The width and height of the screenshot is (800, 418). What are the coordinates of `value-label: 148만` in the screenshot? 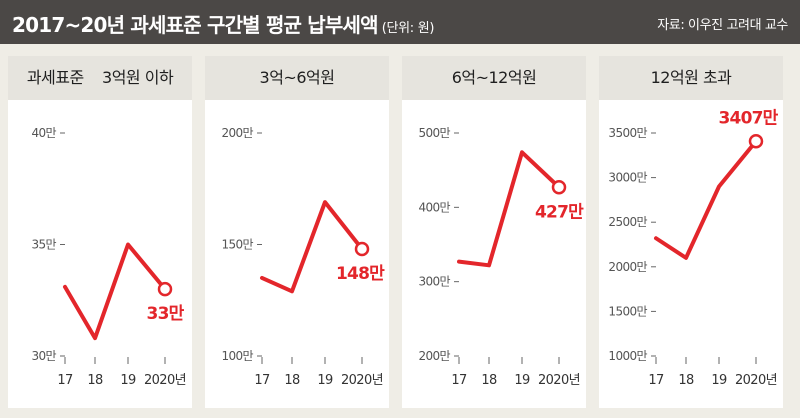 It's located at (360, 274).